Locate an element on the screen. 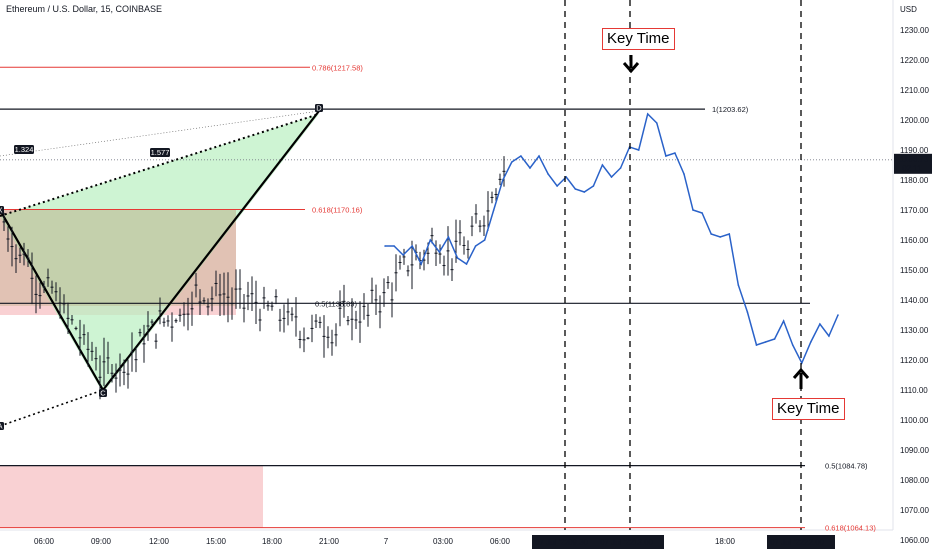 This screenshot has height=550, width=932. price-tick-11: 1120.00 is located at coordinates (914, 360).